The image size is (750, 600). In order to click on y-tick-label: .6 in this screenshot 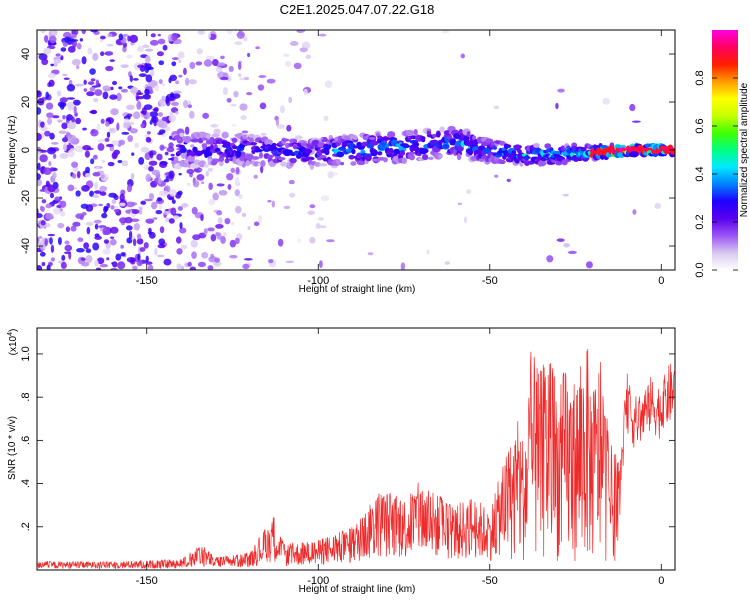, I will do `click(26, 440)`.